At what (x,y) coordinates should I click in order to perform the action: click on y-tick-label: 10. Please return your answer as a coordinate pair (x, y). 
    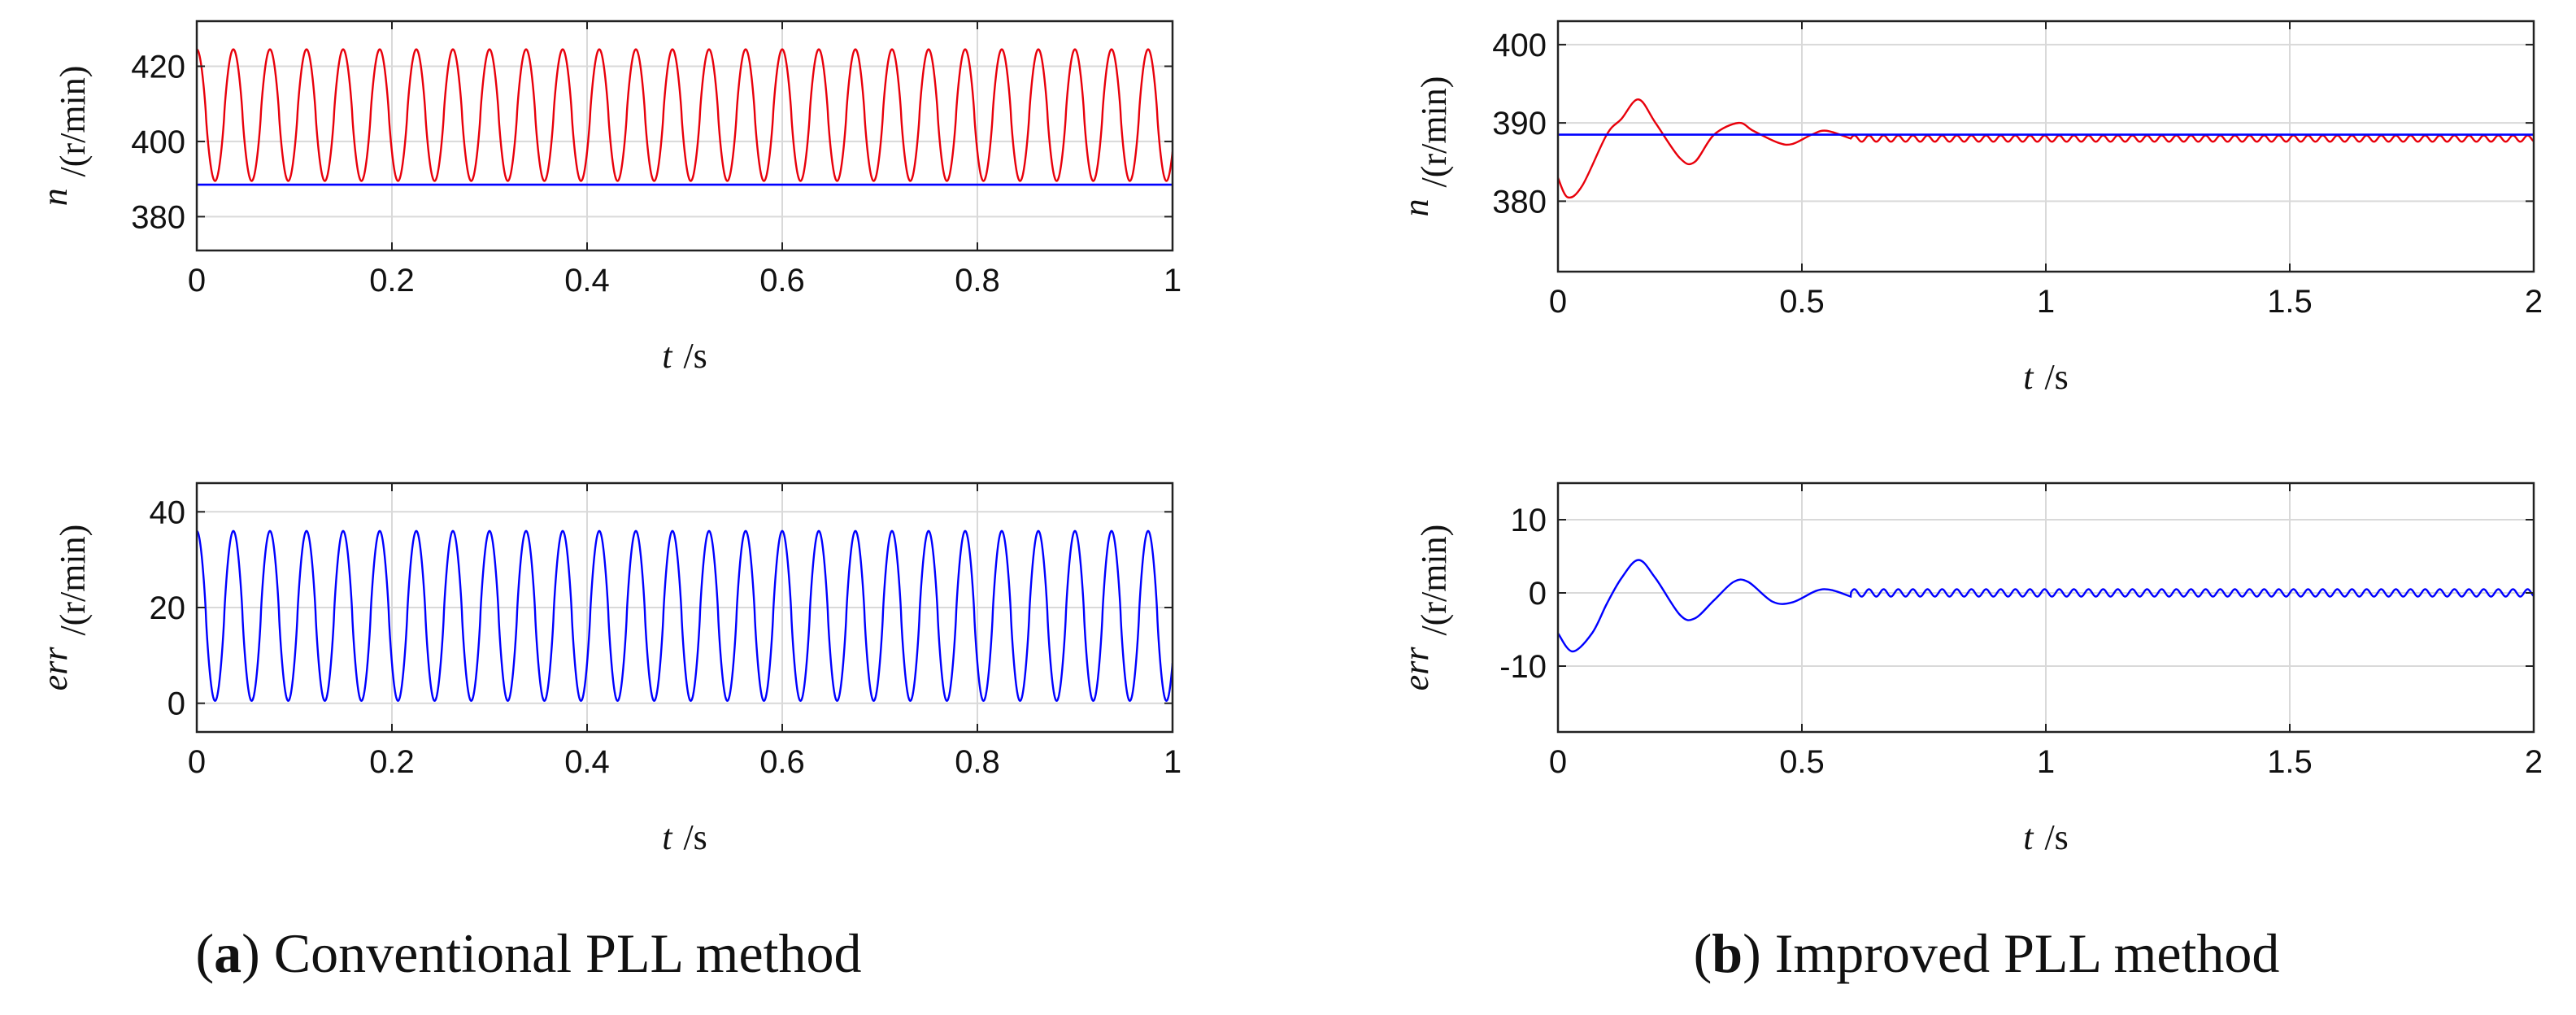
    Looking at the image, I should click on (1529, 520).